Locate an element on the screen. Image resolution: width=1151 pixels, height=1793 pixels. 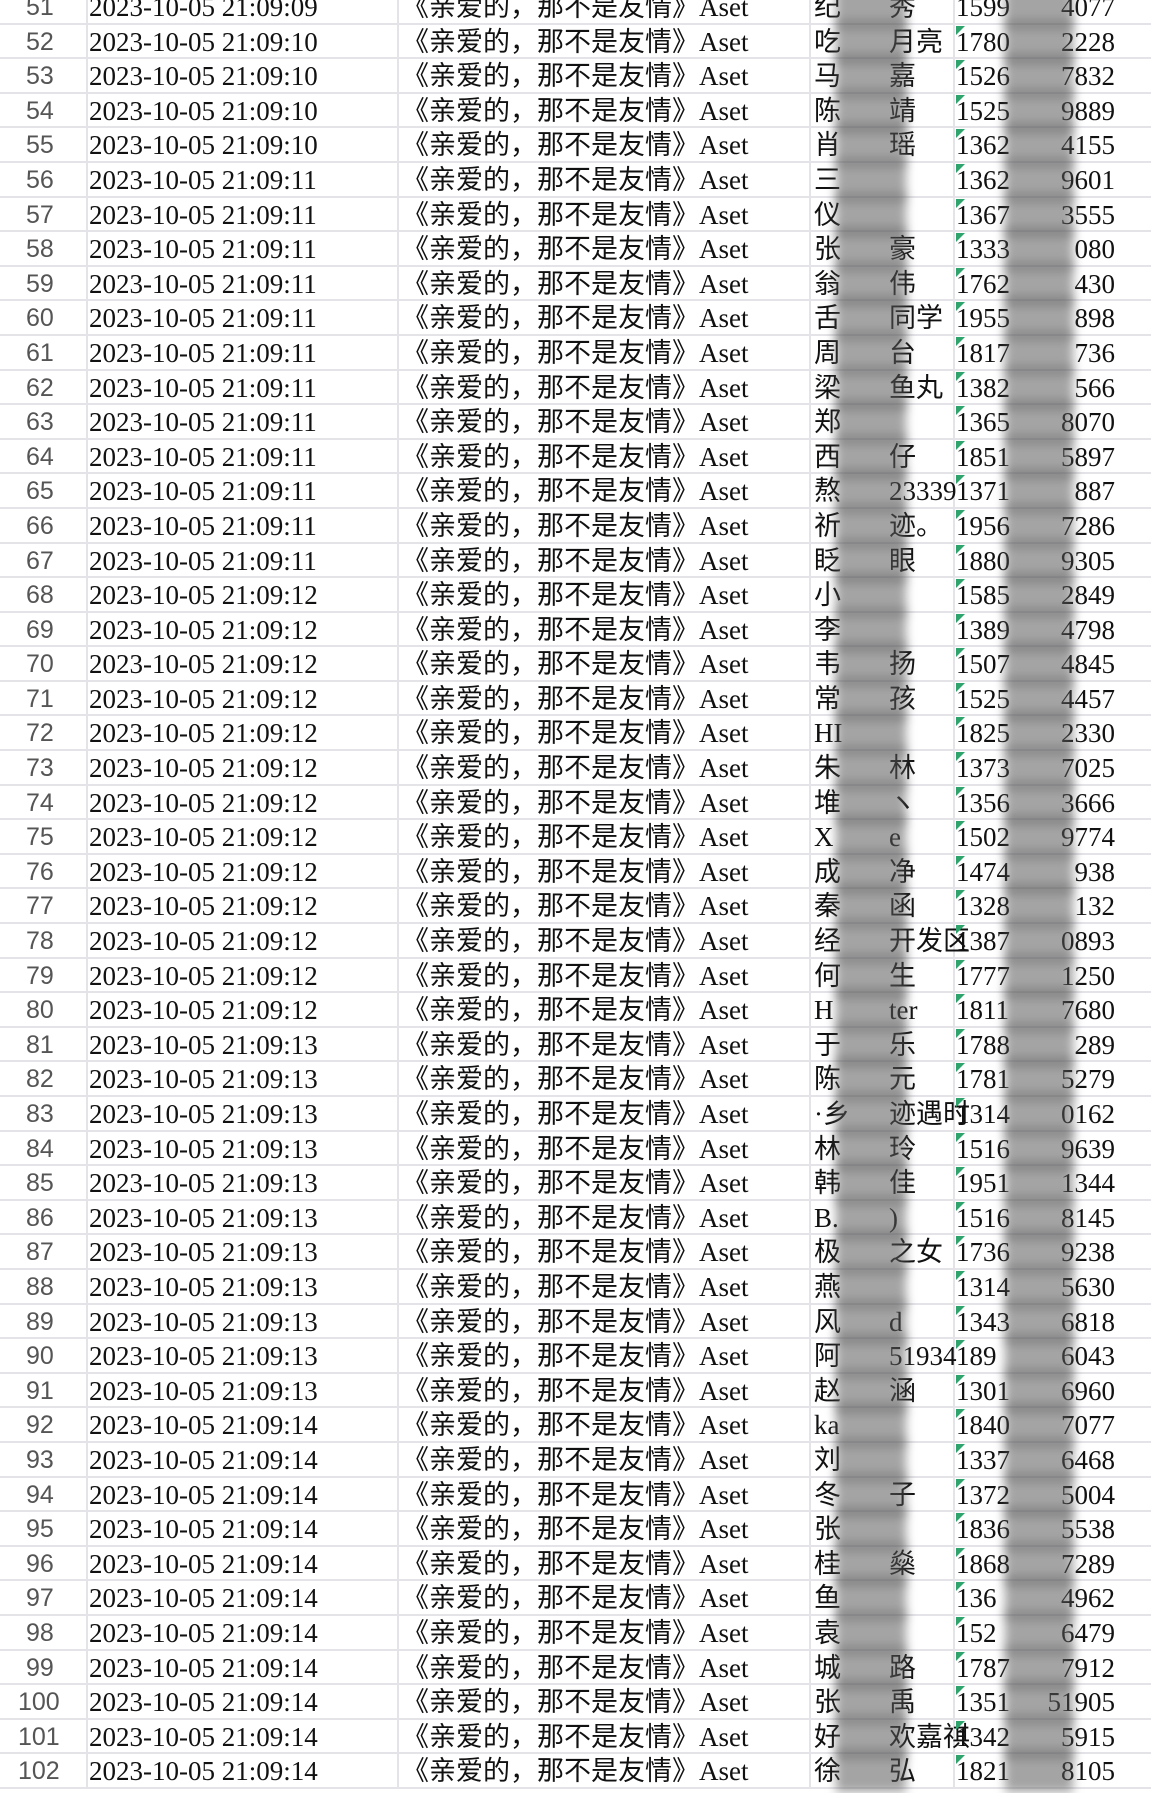
row-number: 72 is located at coordinates (44, 733).